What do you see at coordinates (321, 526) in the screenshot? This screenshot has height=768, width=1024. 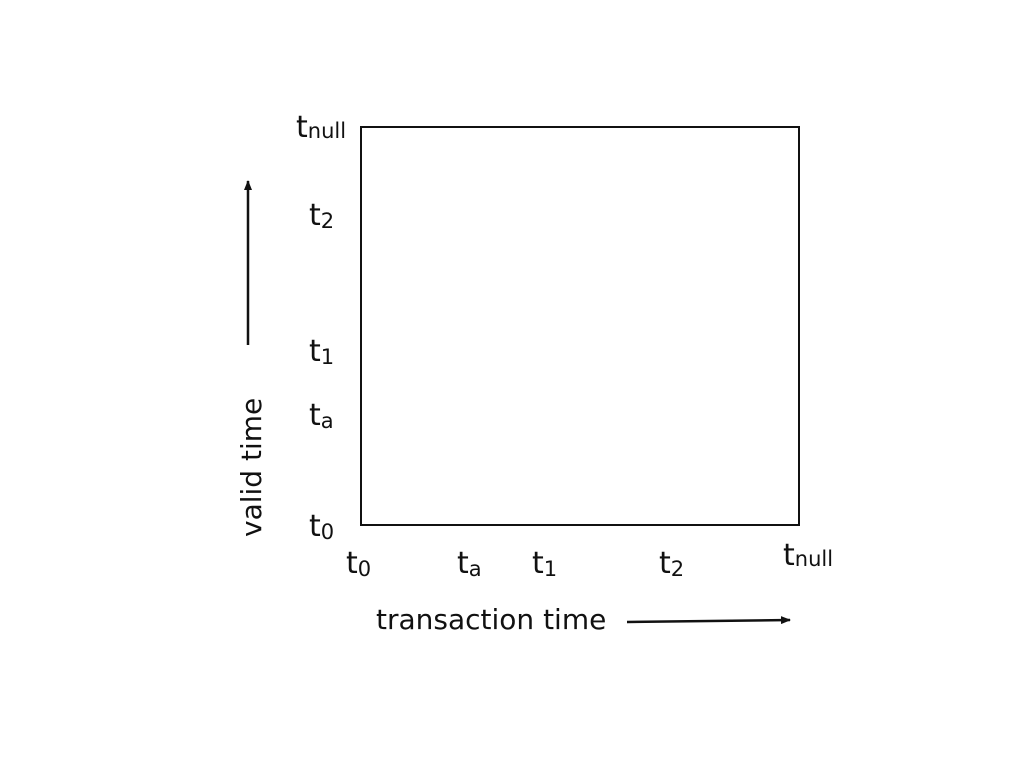 I see `y-tick-t0: t0` at bounding box center [321, 526].